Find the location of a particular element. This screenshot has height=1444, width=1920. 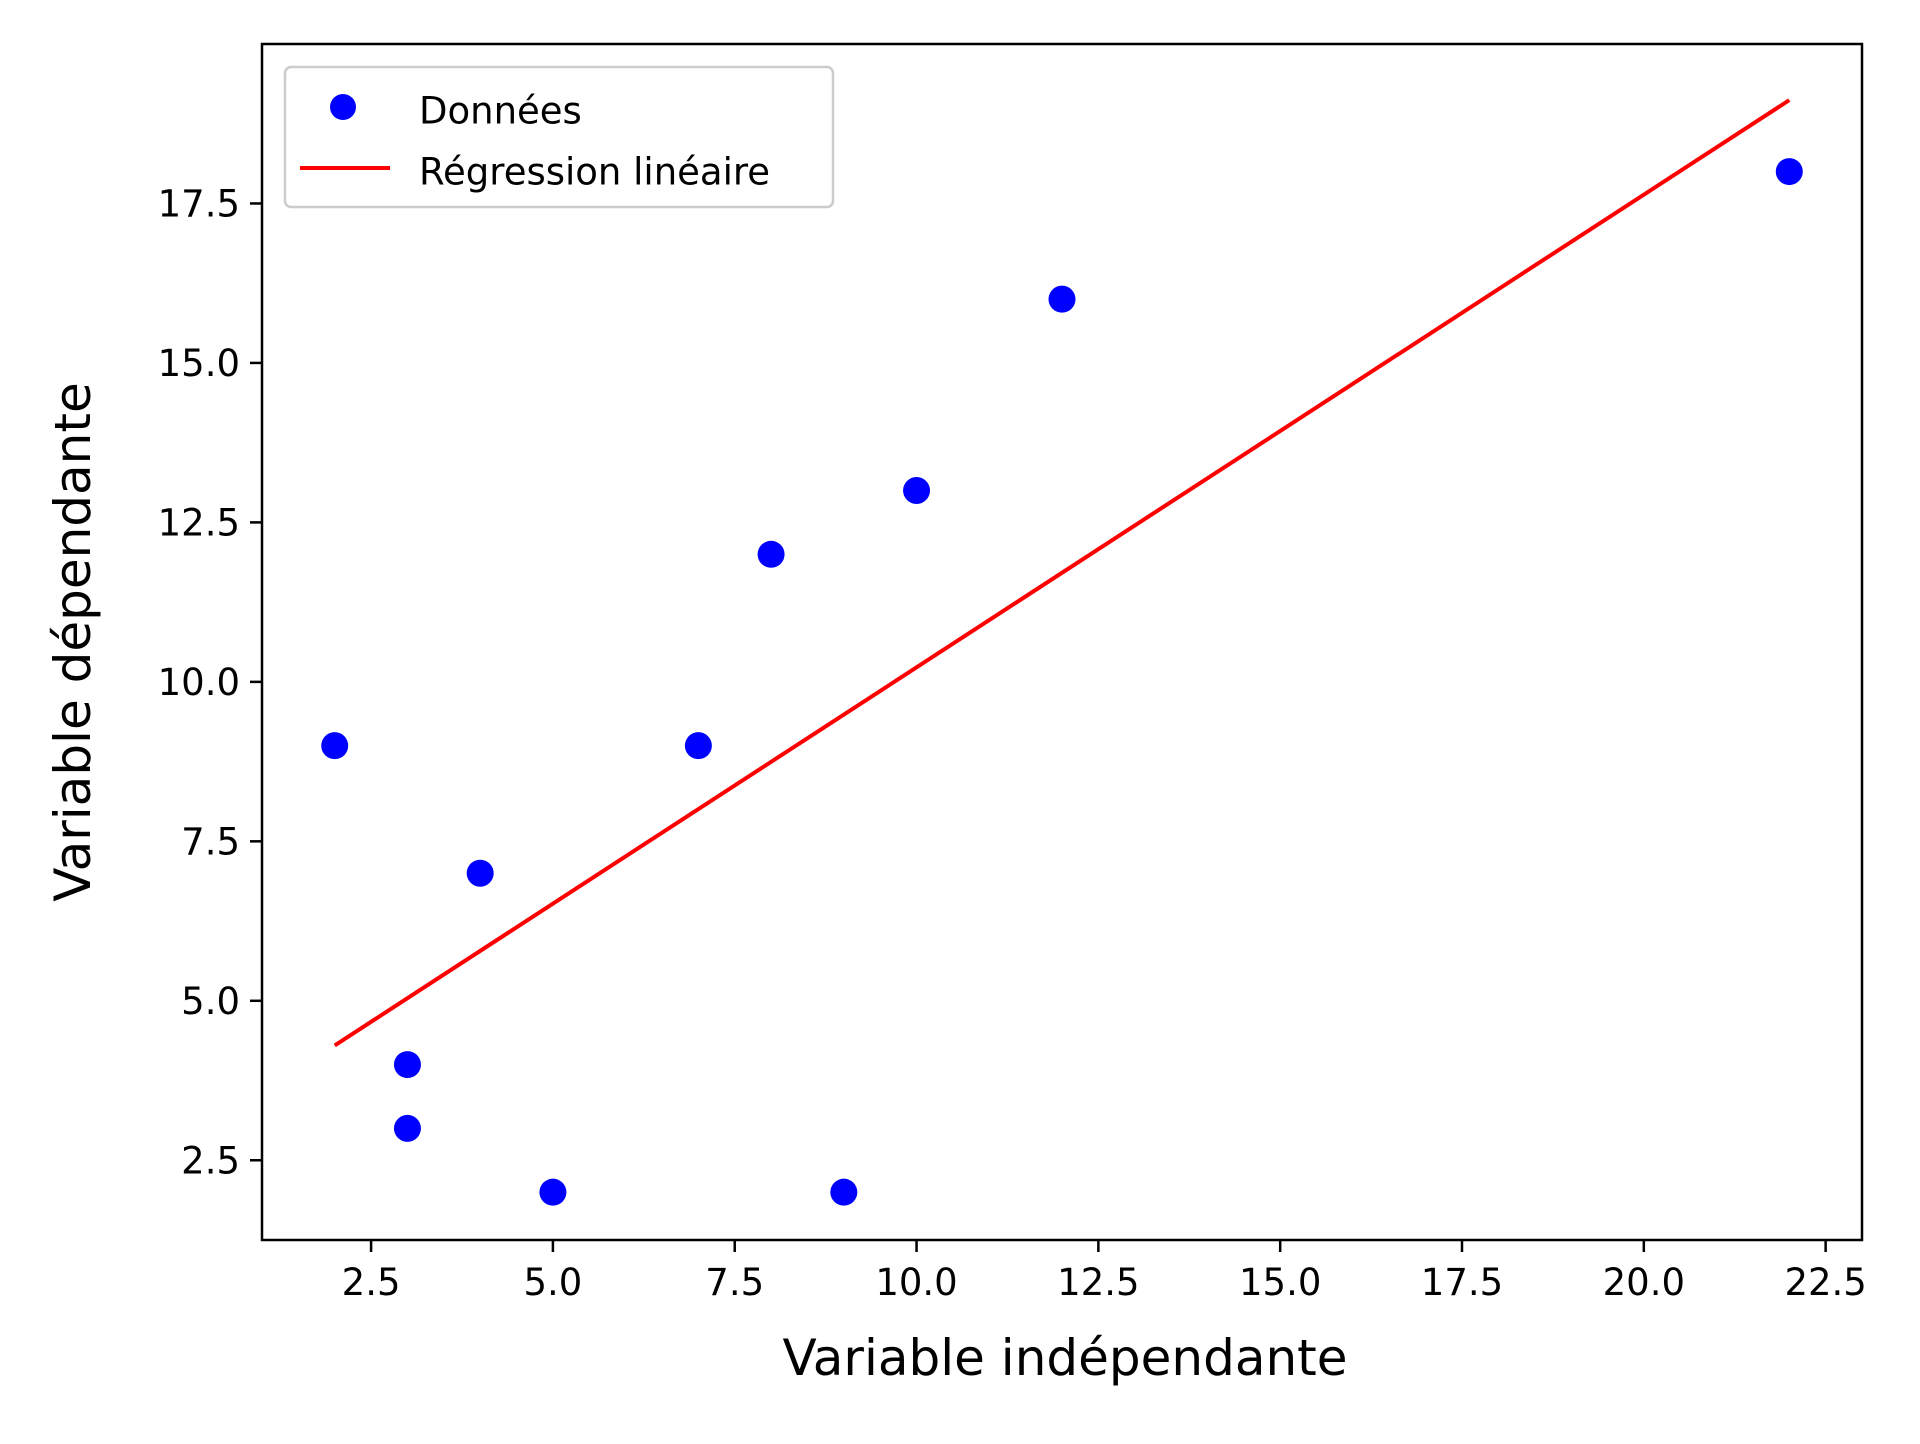

y-axis: 2.5 5.0 7.5 10.0 12.5 15.0 17.5 is located at coordinates (210, 682).